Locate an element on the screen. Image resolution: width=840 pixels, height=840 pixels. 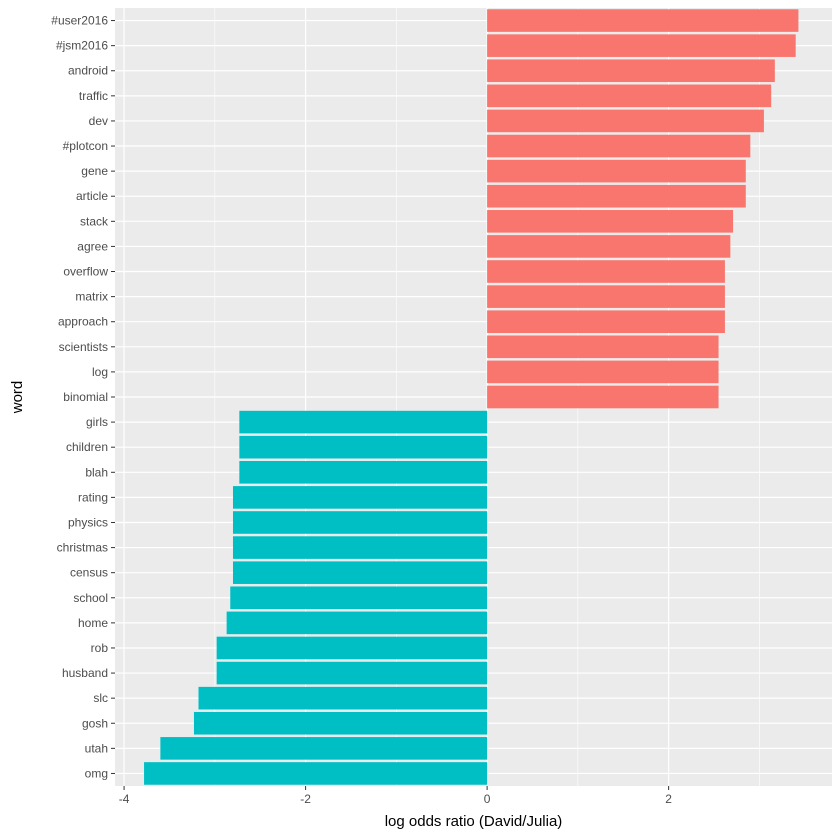
bar-gosh is located at coordinates (340, 723).